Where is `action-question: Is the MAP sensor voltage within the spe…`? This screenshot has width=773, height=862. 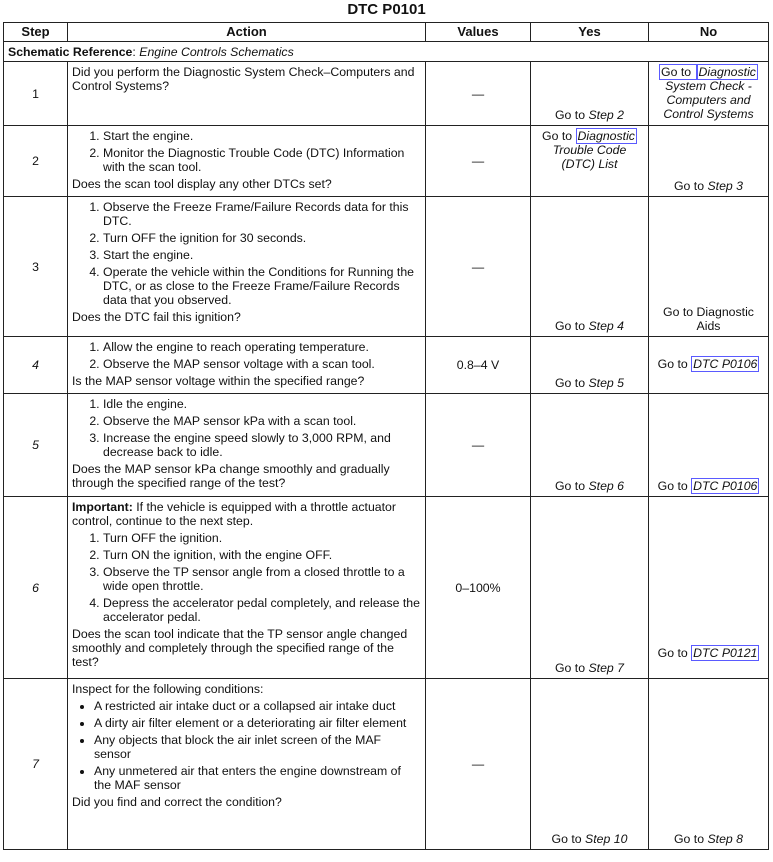
action-question: Is the MAP sensor voltage within the spe… is located at coordinates (218, 381).